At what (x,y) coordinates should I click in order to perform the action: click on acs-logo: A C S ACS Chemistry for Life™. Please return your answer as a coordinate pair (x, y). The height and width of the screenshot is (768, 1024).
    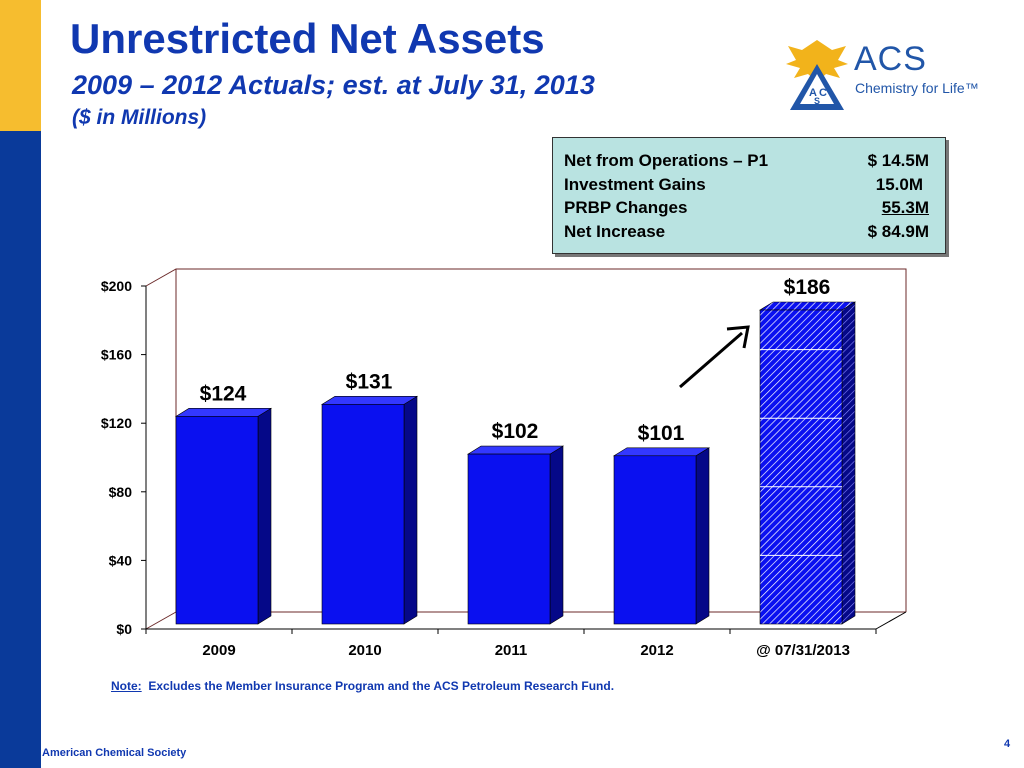
    Looking at the image, I should click on (882, 78).